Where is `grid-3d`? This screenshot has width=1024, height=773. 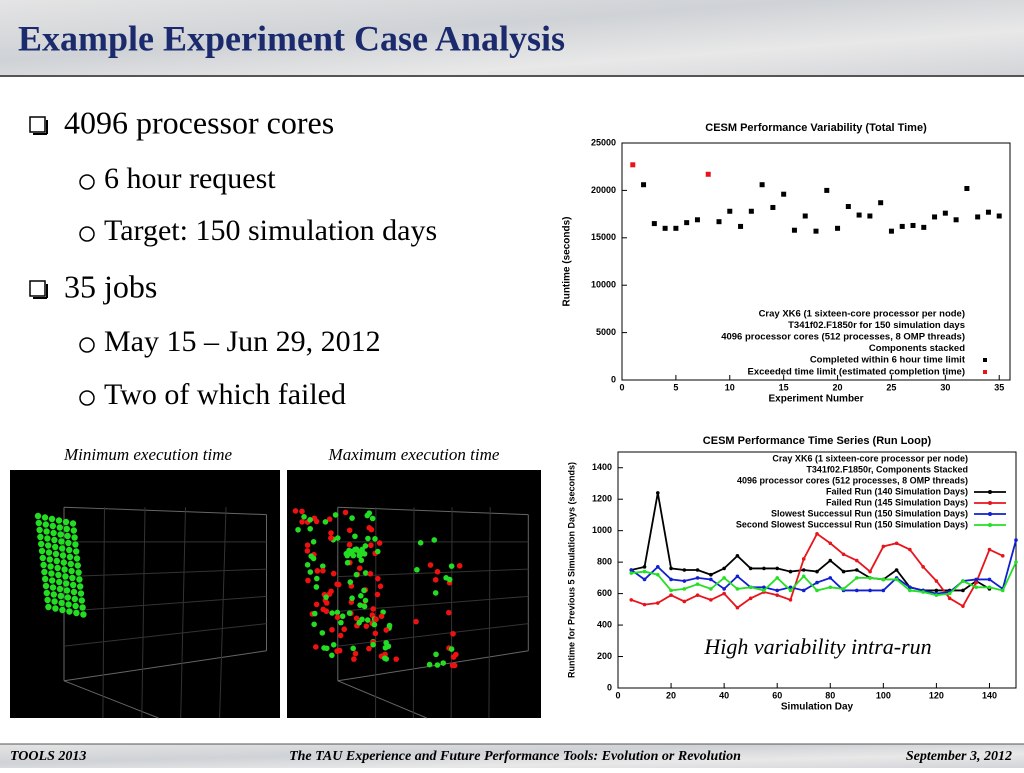 grid-3d is located at coordinates (413, 612).